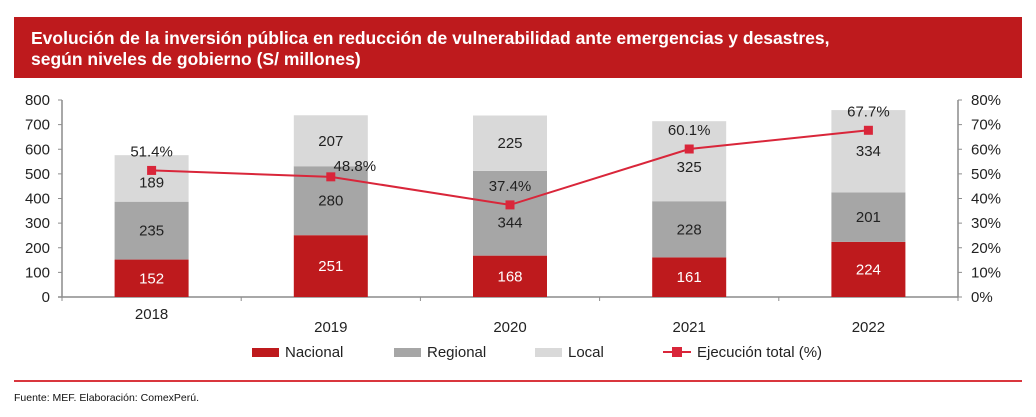  What do you see at coordinates (37, 125) in the screenshot?
I see `left-axis-tick-label: 700` at bounding box center [37, 125].